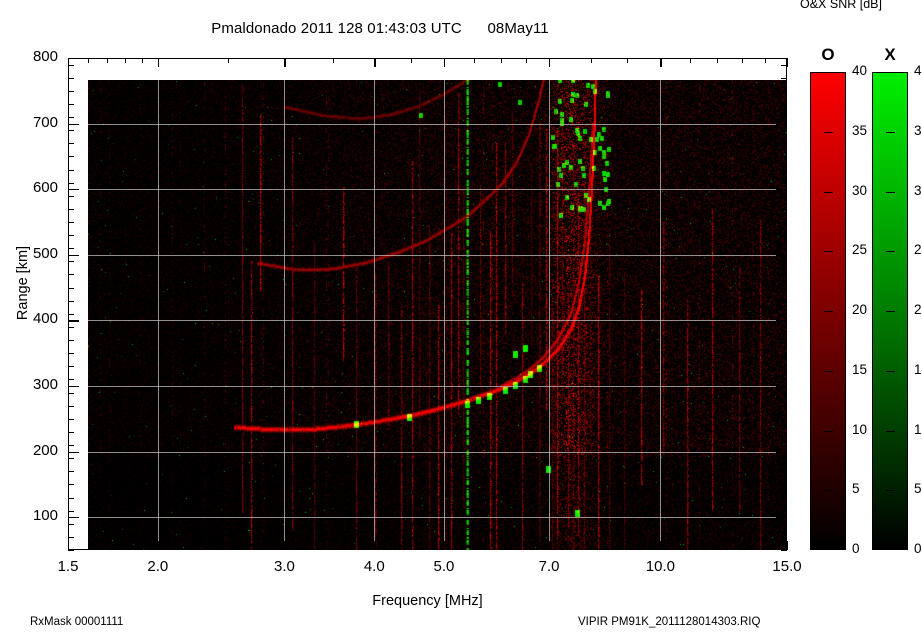 This screenshot has height=636, width=922. Describe the element at coordinates (45, 319) in the screenshot. I see `y-tick-label: 400` at that location.